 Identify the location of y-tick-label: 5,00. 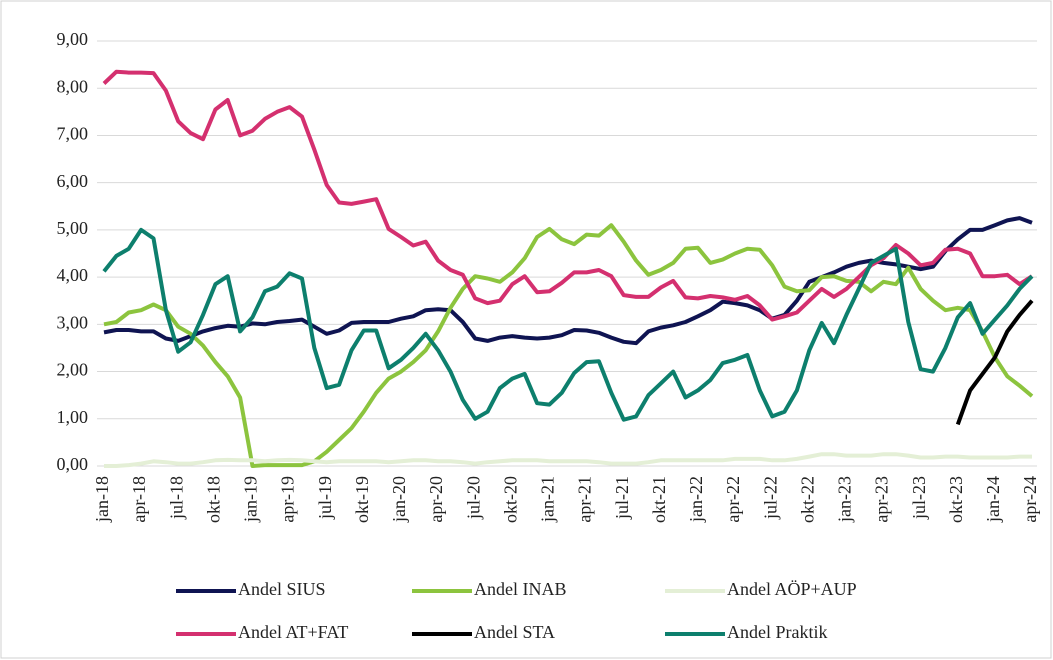
(73, 228).